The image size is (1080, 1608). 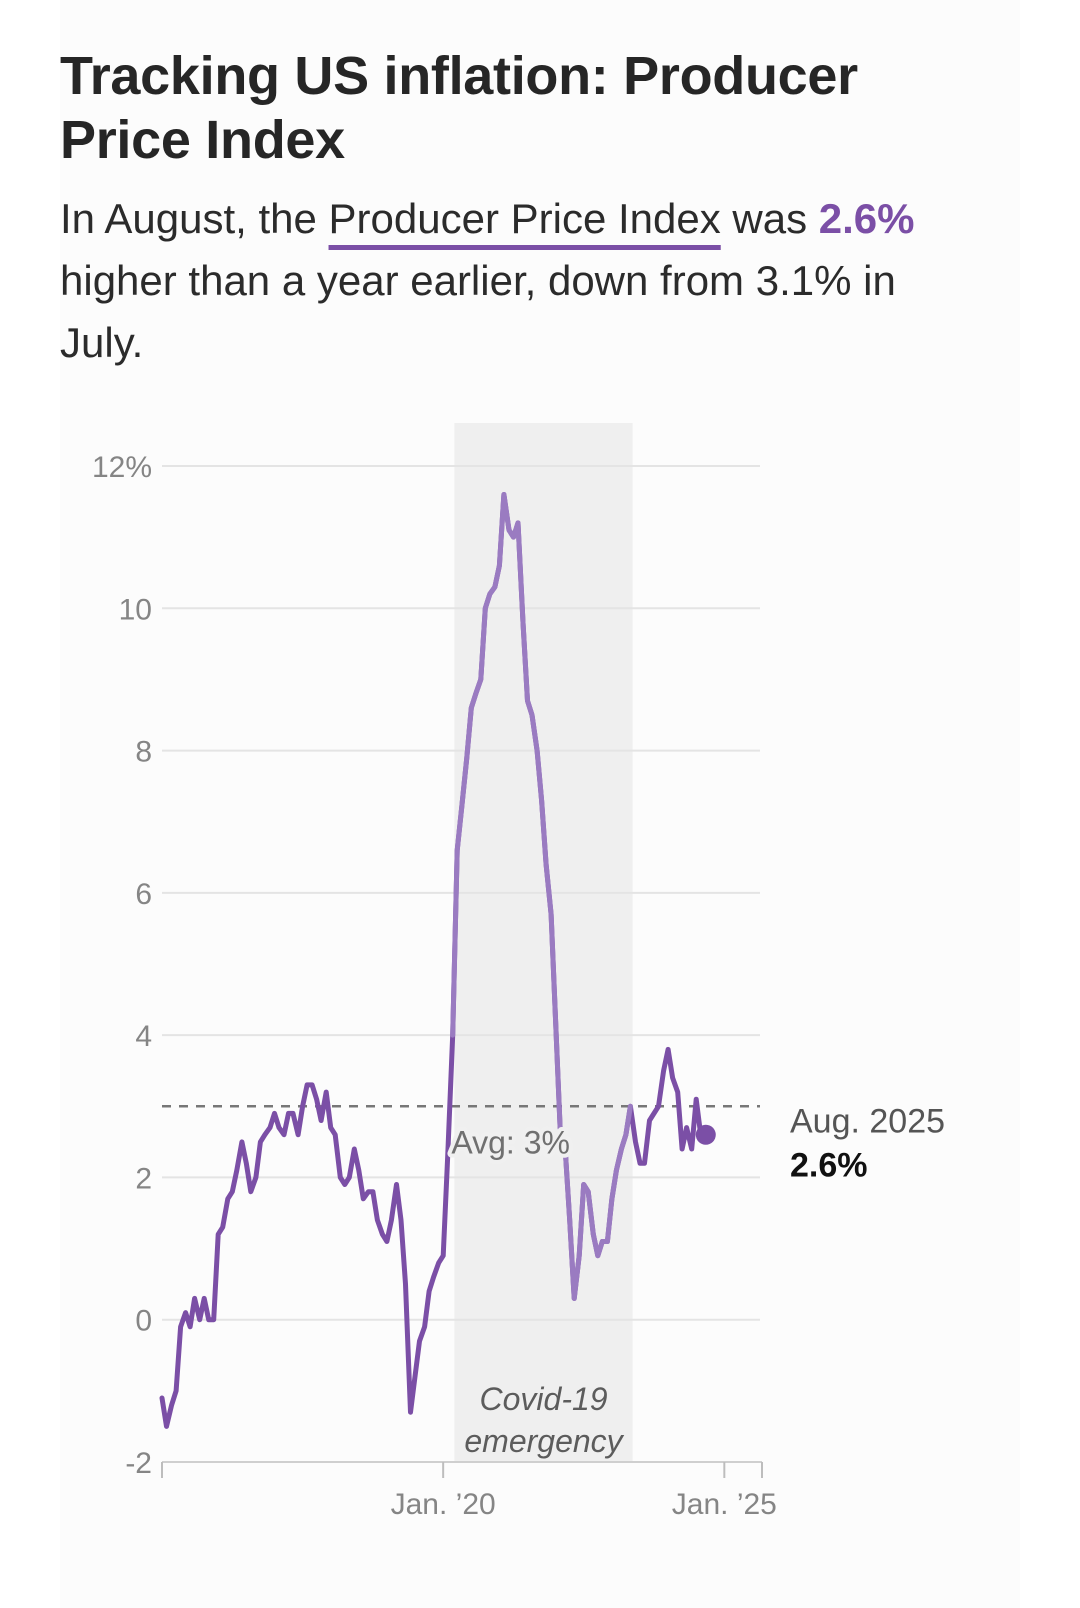 I want to click on subtitle-mid: was, so click(x=769, y=218).